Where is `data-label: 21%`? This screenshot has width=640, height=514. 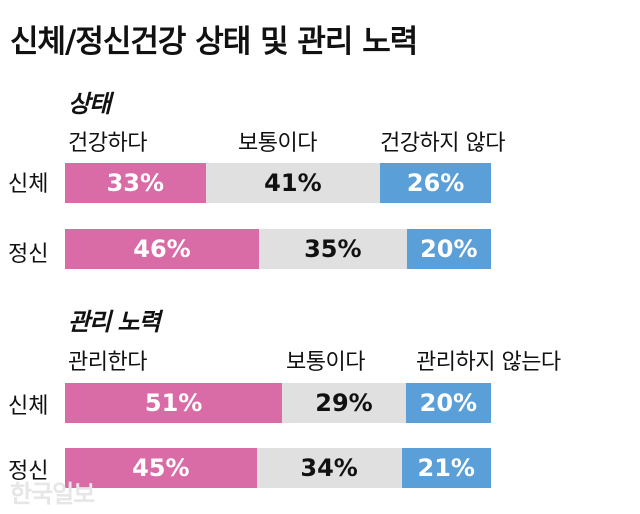
data-label: 21% is located at coordinates (446, 468).